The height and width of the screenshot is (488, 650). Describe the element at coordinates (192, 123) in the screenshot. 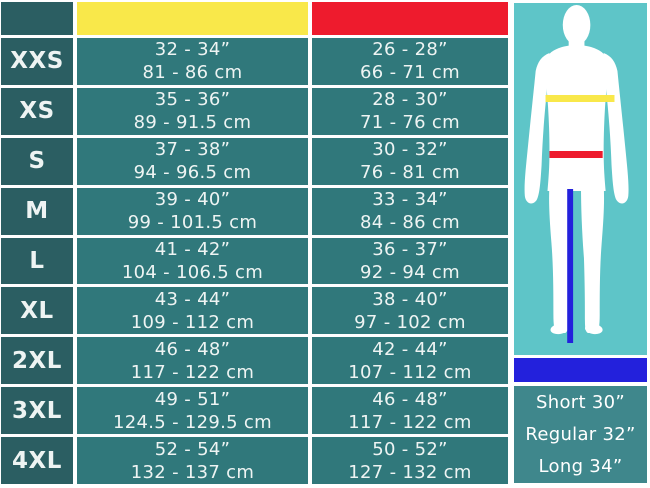

I see `chest-cm: 89 - 91.5 cm` at that location.